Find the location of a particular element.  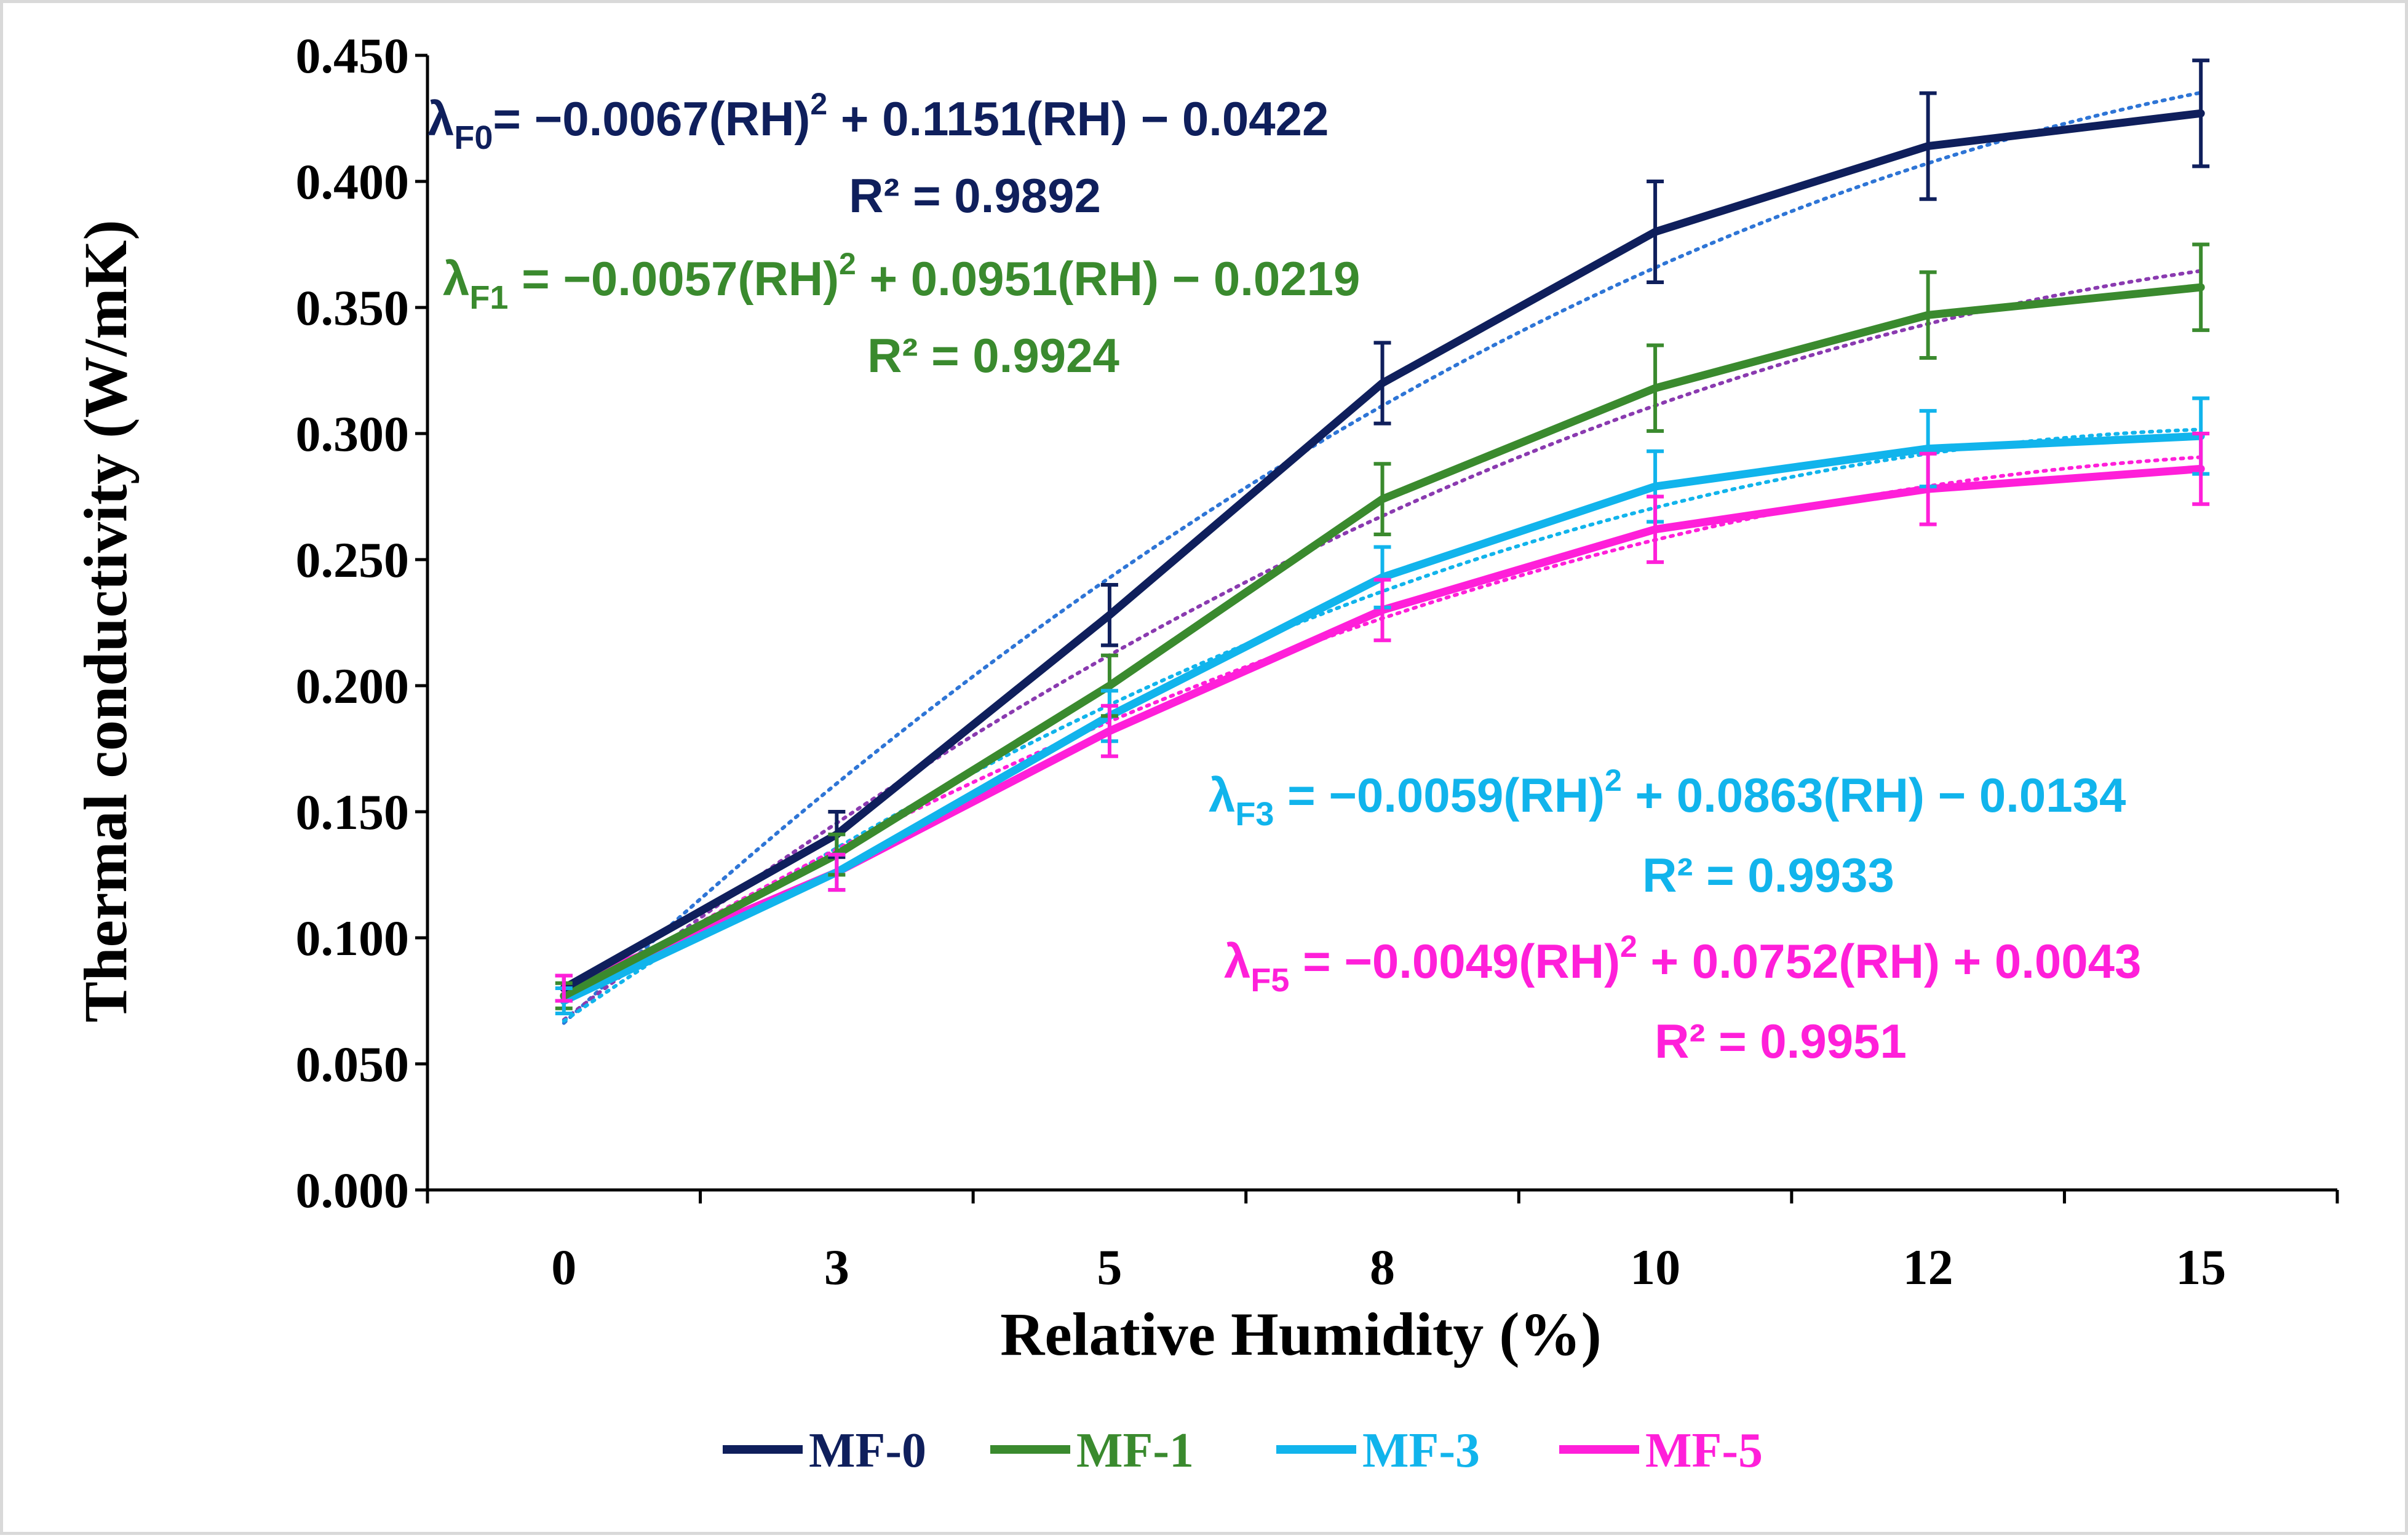

legend-label-mf-1: MF-1 is located at coordinates (1135, 1451).